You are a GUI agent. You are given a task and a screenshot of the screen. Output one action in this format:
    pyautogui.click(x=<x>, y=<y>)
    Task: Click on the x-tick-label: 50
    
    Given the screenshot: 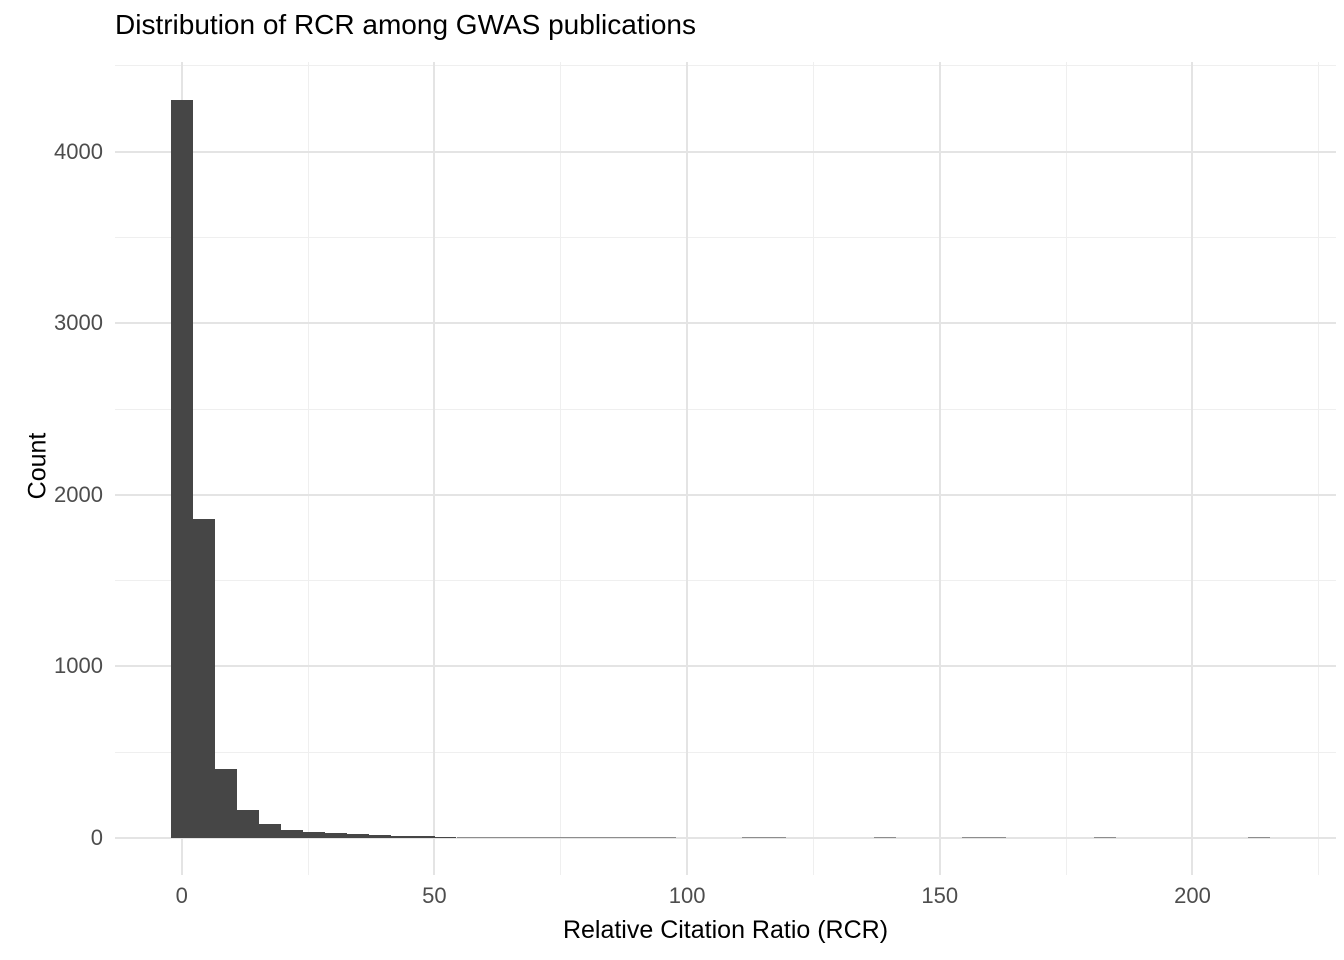 What is the action you would take?
    pyautogui.click(x=434, y=895)
    